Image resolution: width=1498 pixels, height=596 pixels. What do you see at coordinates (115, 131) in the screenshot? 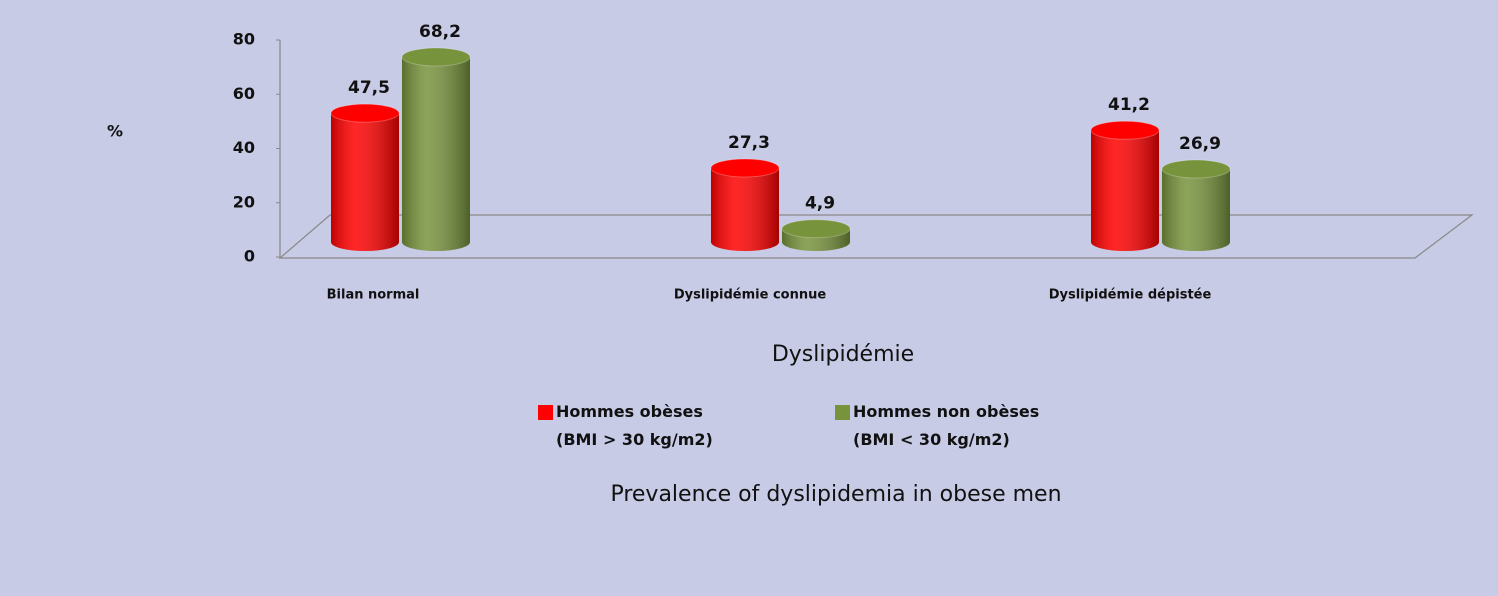
I see `y-axis-label: %` at bounding box center [115, 131].